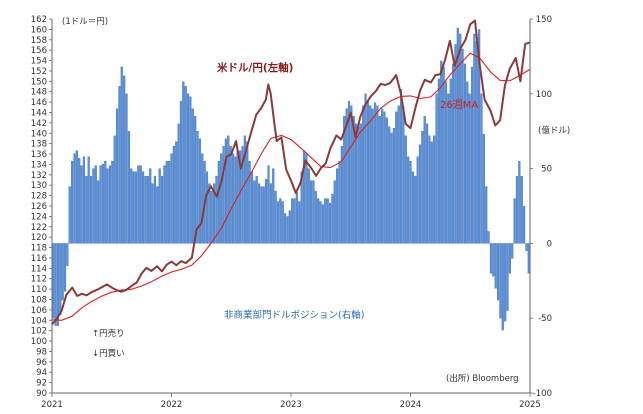 Image resolution: width=643 pixels, height=414 pixels. What do you see at coordinates (172, 405) in the screenshot?
I see `x-tick-label: 2022` at bounding box center [172, 405].